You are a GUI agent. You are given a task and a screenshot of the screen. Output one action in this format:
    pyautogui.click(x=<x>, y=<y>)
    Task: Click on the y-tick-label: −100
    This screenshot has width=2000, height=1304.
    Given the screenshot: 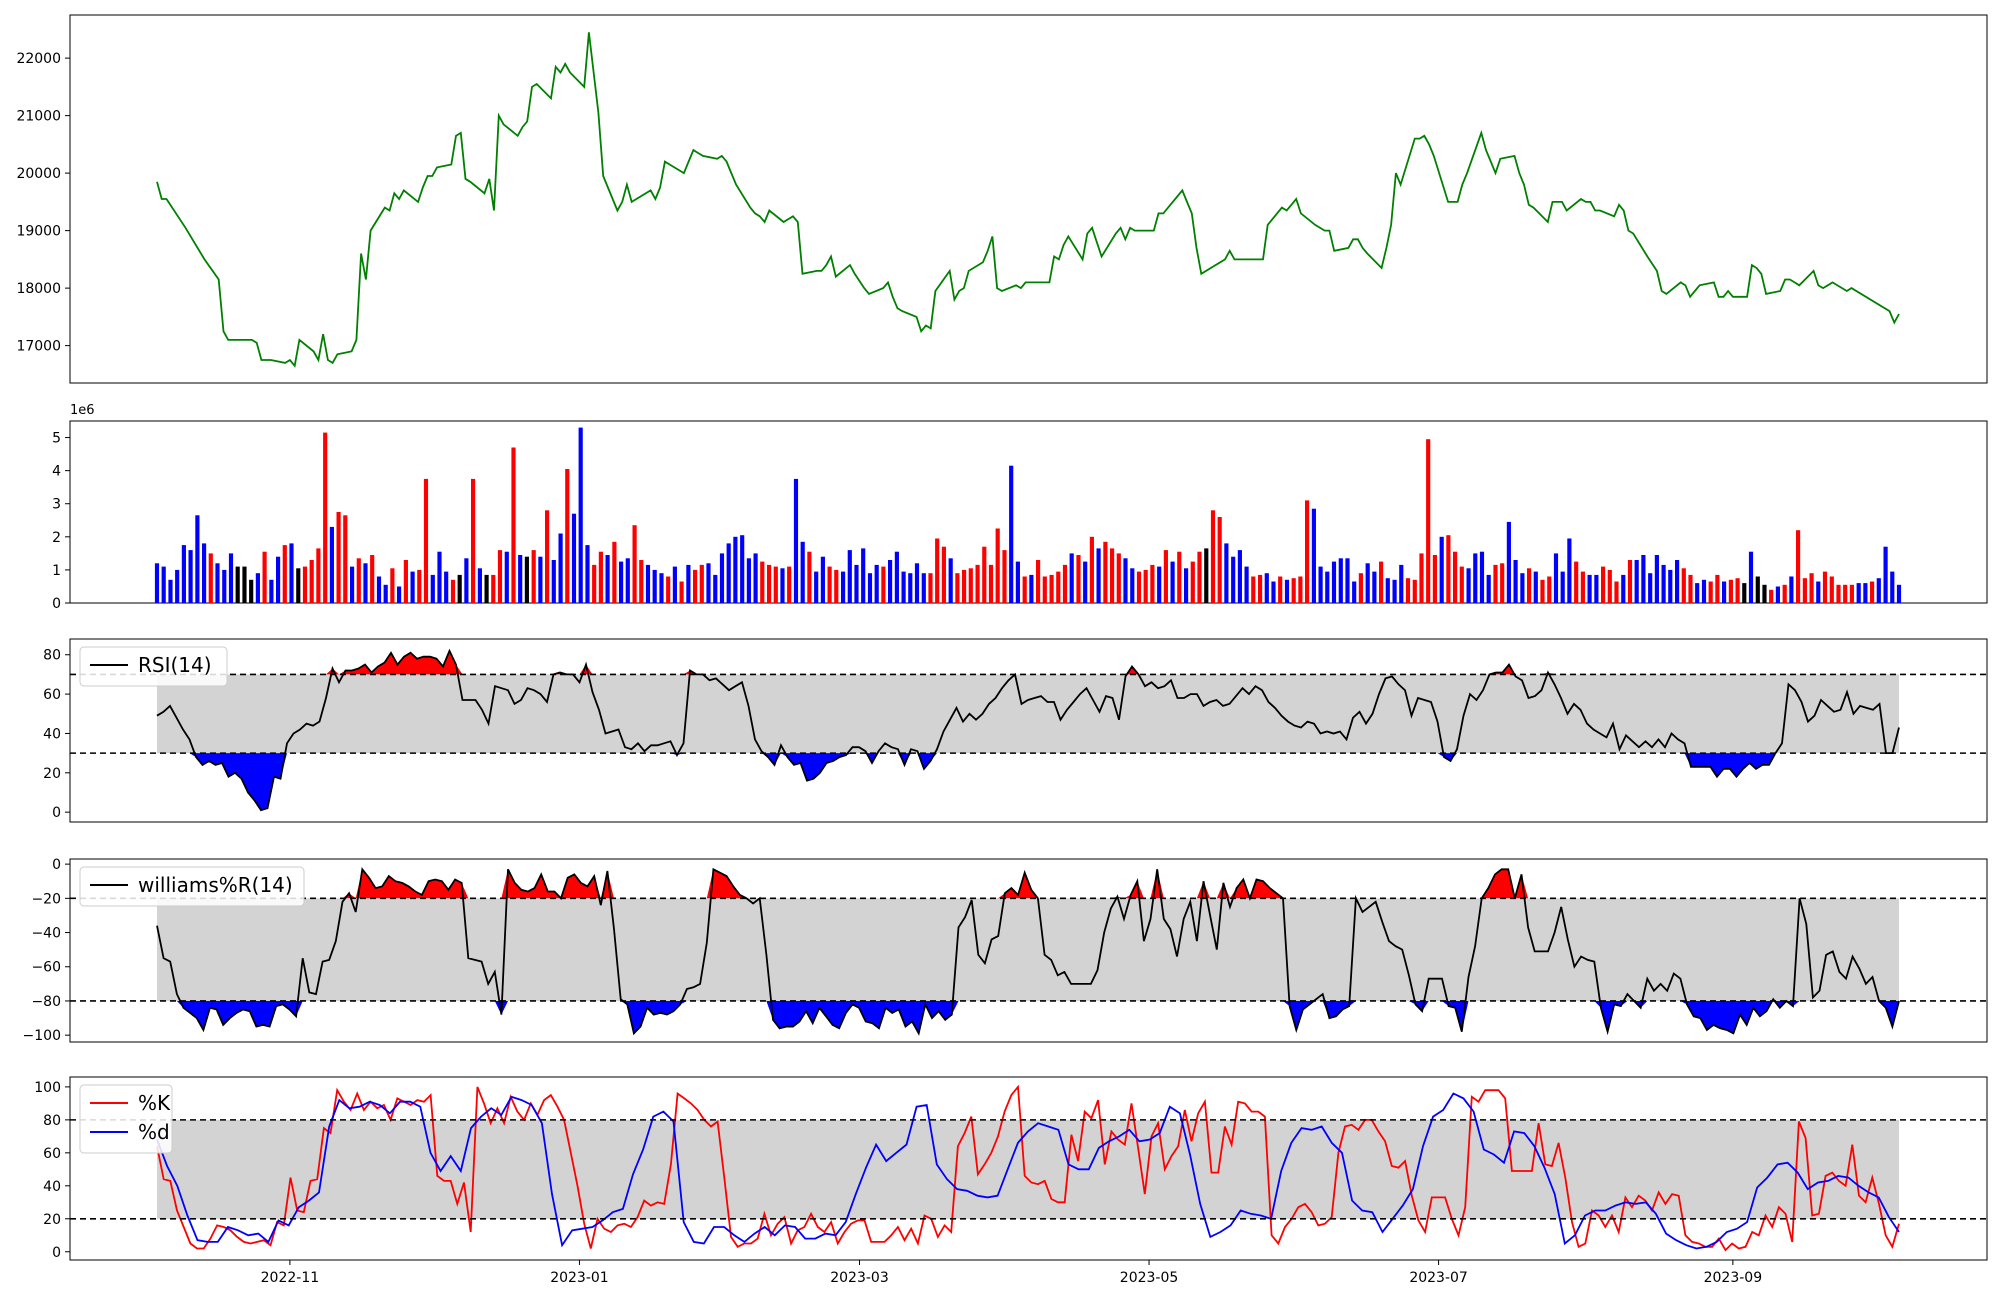 What is the action you would take?
    pyautogui.click(x=42, y=1036)
    